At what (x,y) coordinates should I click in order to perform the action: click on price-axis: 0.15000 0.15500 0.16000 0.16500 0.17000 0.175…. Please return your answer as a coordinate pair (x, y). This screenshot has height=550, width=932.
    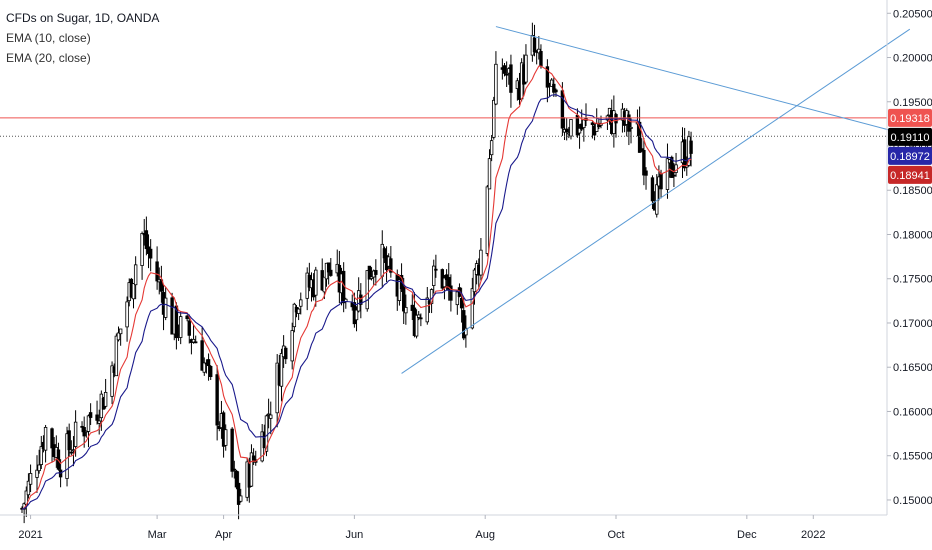
    Looking at the image, I should click on (909, 257).